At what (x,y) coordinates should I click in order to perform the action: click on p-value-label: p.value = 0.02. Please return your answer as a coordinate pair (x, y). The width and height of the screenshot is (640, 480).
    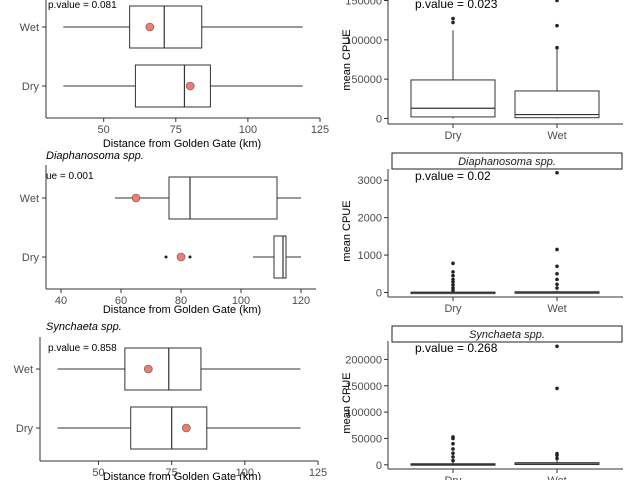
    Looking at the image, I should click on (453, 176).